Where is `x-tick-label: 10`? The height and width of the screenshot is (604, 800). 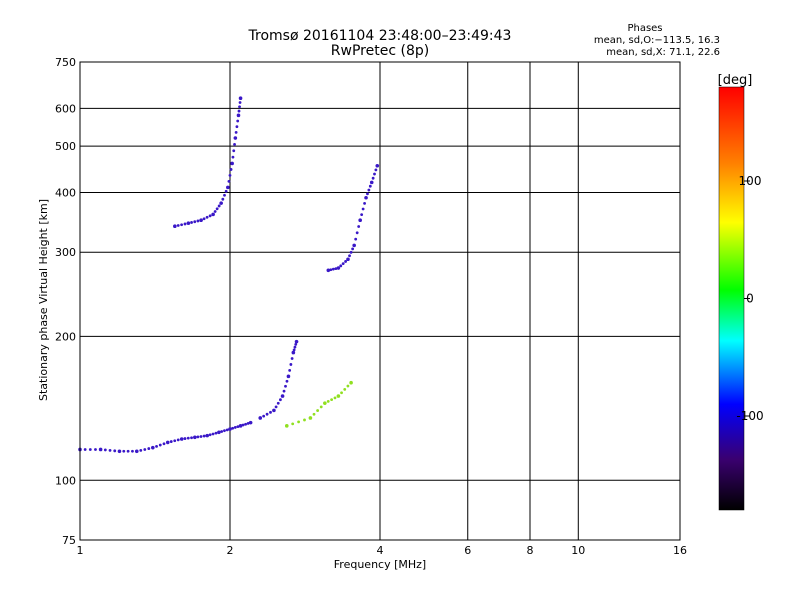 x-tick-label: 10 is located at coordinates (578, 550).